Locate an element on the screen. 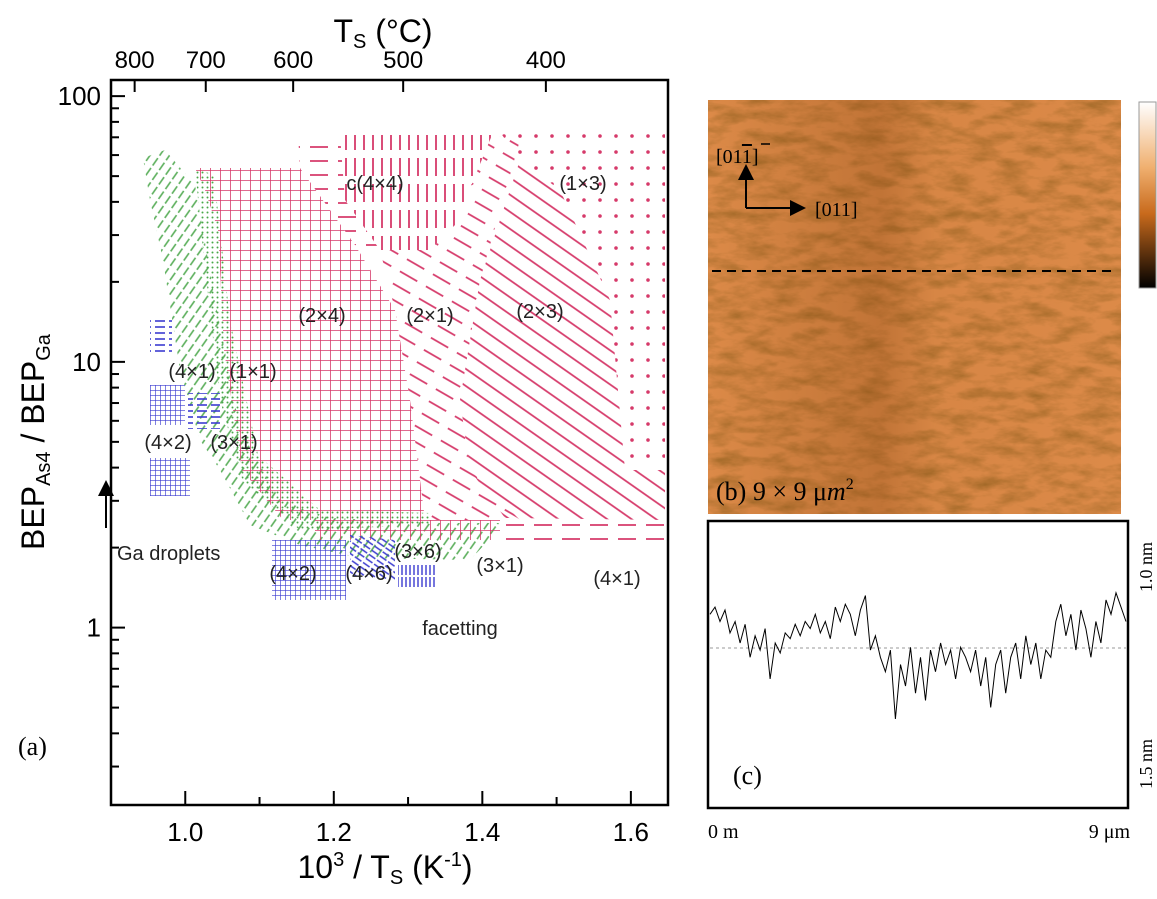 The width and height of the screenshot is (1157, 899). title-sub: As4 is located at coordinates (44, 468).